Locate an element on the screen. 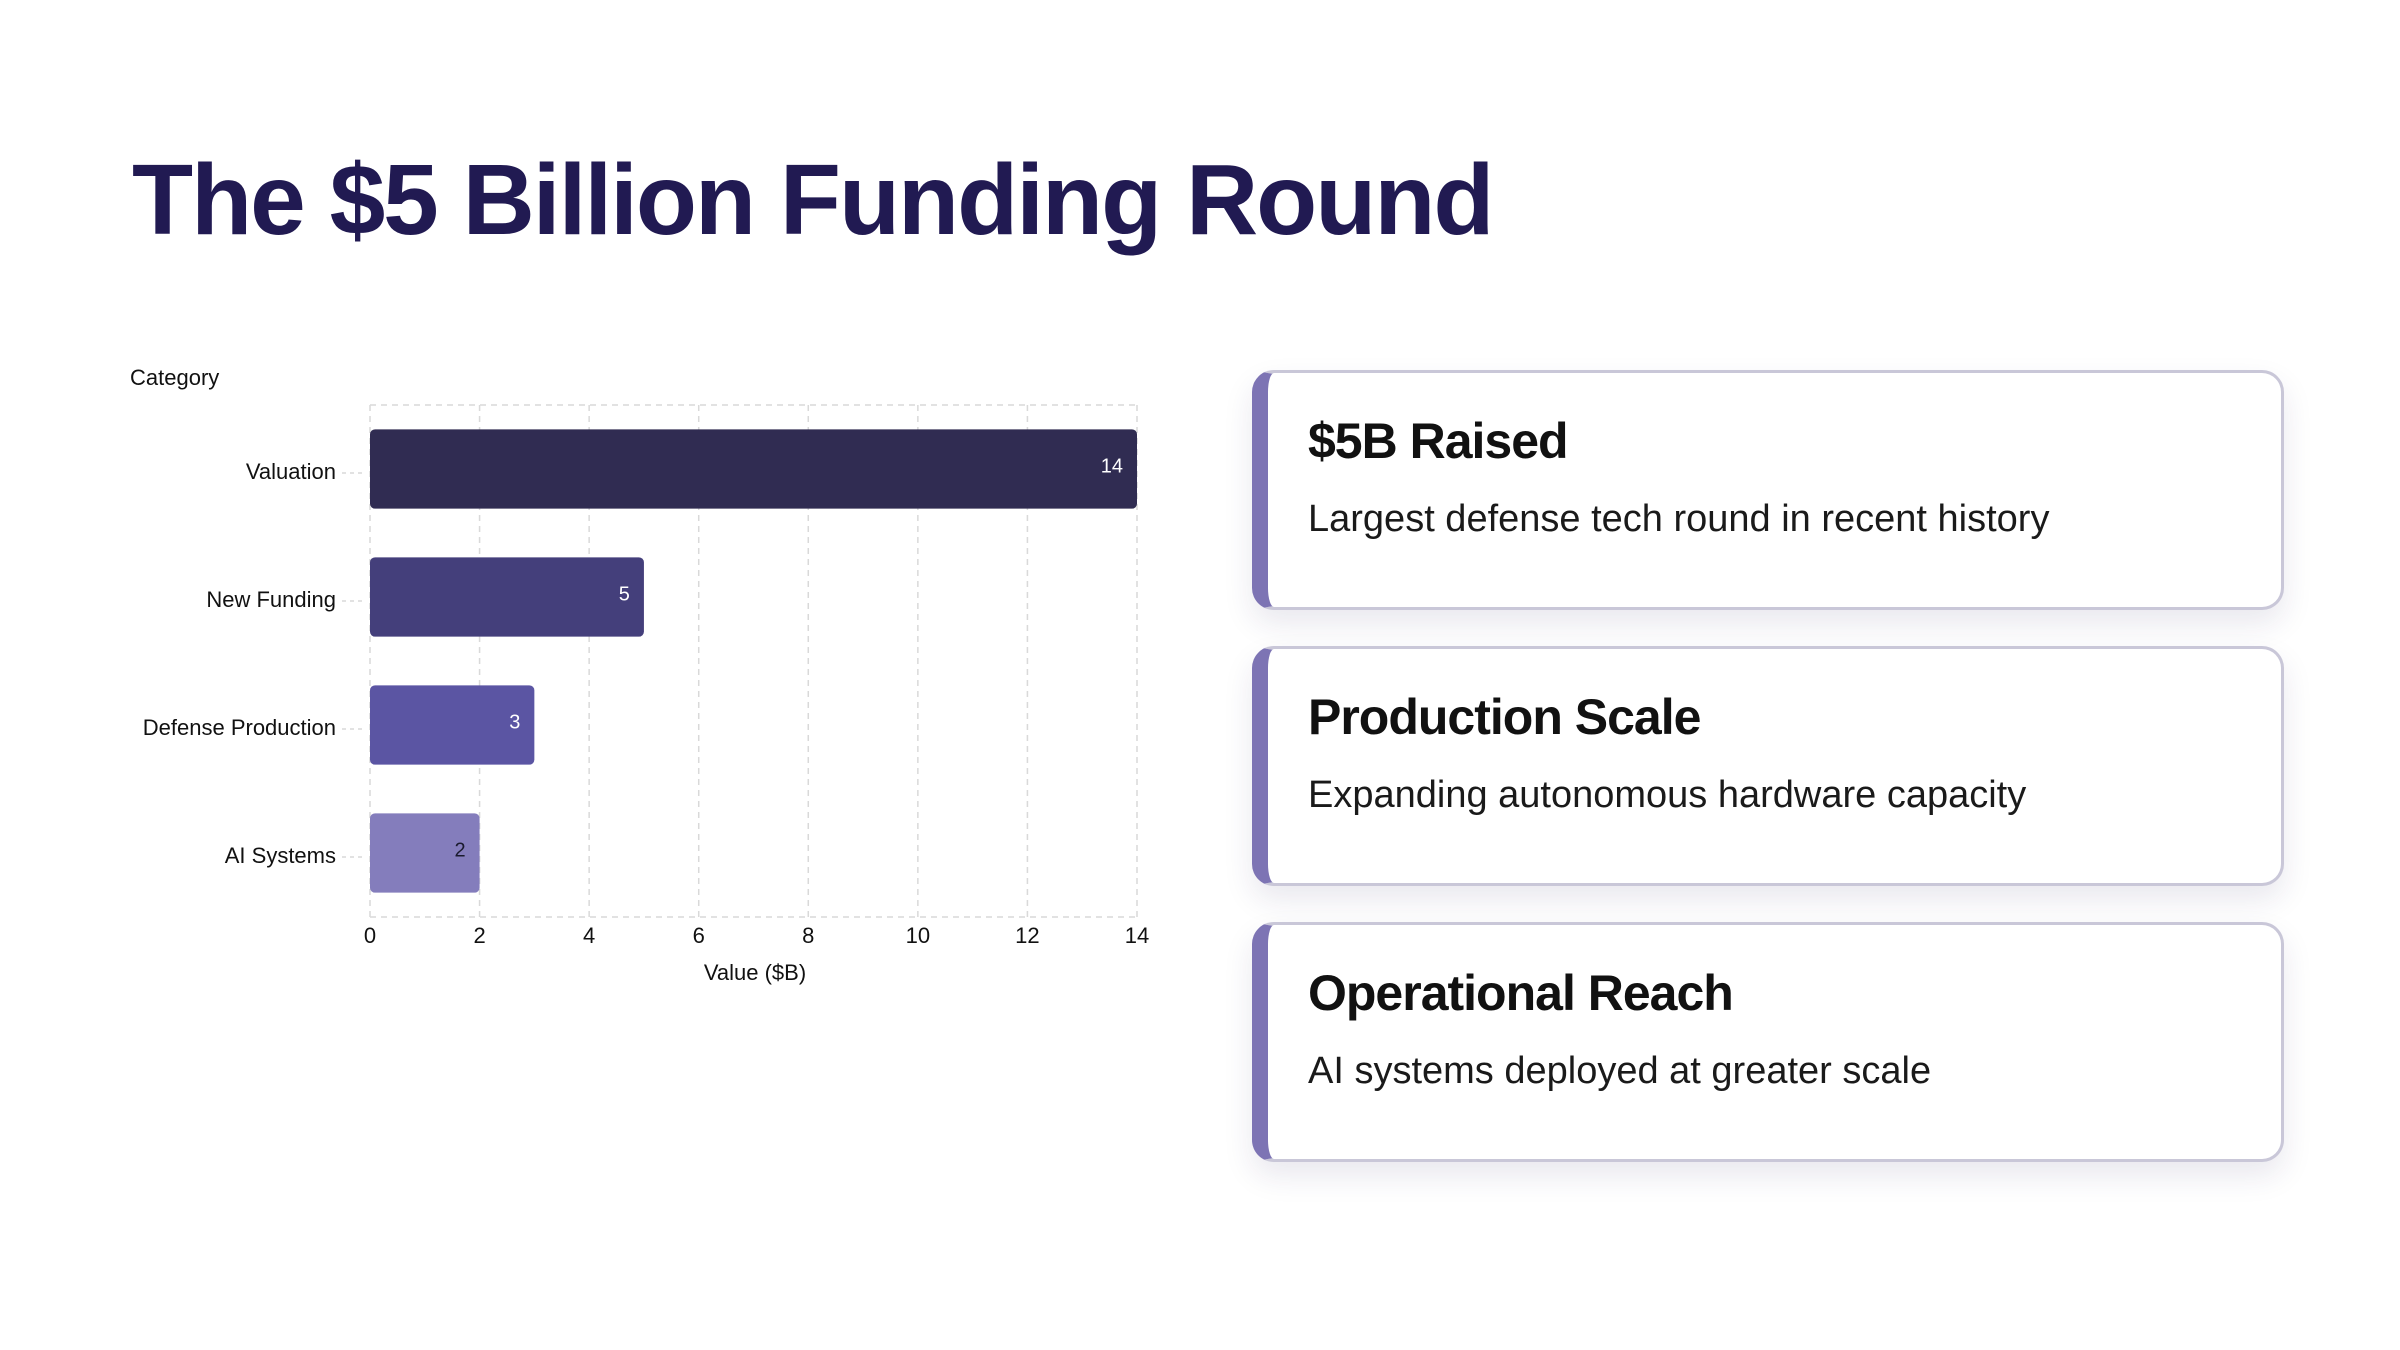 This screenshot has width=2400, height=1350. x-tick-label: 0 is located at coordinates (370, 935).